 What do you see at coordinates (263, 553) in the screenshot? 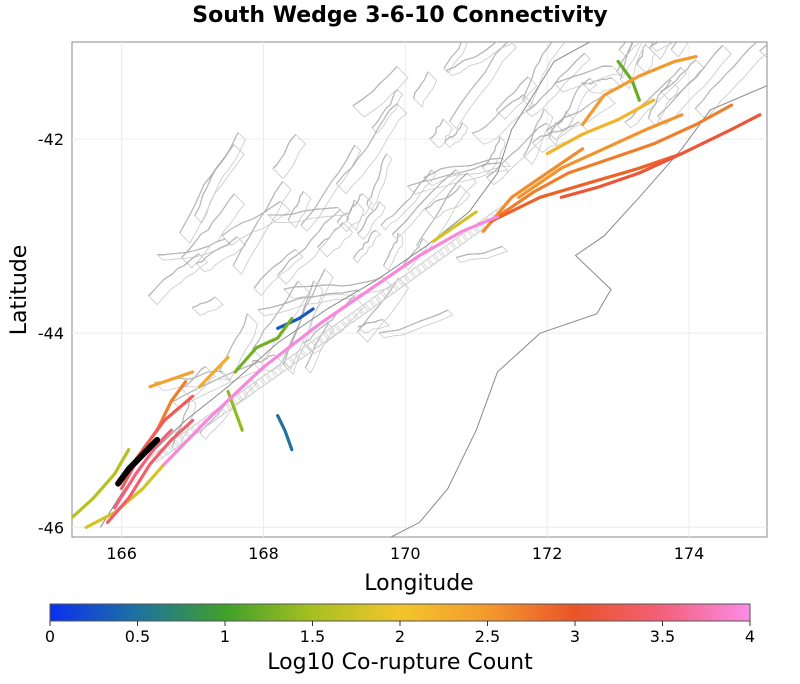
I see `x-tick-label: 168` at bounding box center [263, 553].